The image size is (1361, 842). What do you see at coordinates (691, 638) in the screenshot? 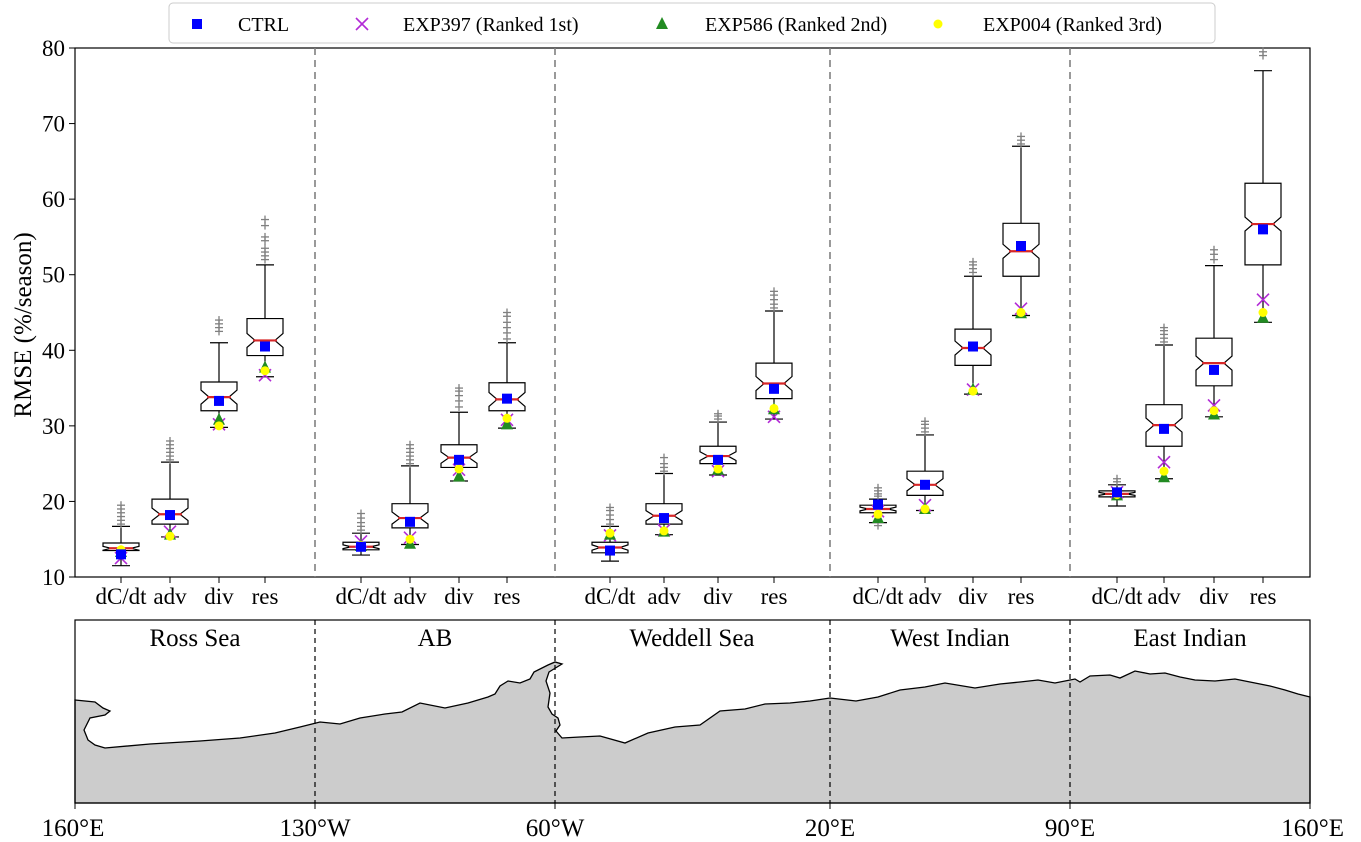
I see `region-label: Weddell Sea` at bounding box center [691, 638].